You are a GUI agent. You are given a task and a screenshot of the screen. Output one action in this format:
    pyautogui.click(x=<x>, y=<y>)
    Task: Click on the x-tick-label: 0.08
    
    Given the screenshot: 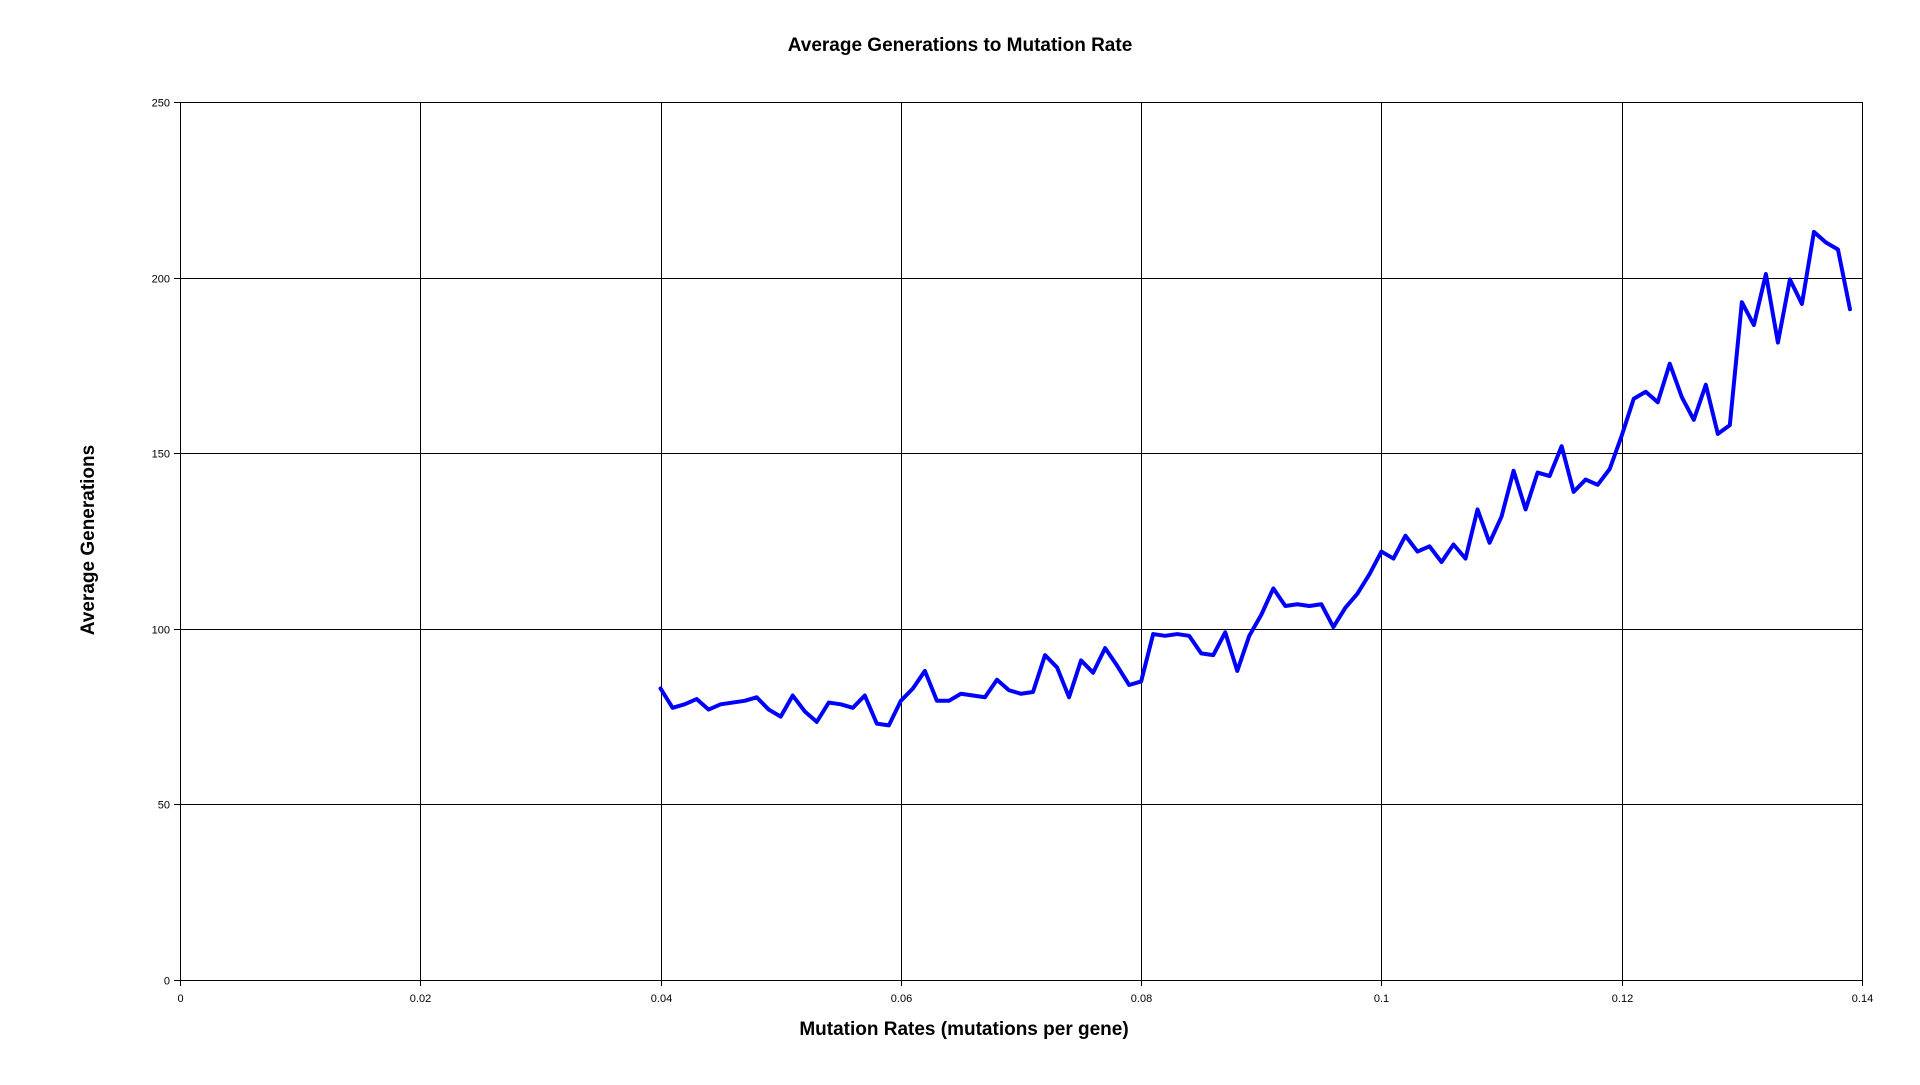 What is the action you would take?
    pyautogui.click(x=1141, y=999)
    